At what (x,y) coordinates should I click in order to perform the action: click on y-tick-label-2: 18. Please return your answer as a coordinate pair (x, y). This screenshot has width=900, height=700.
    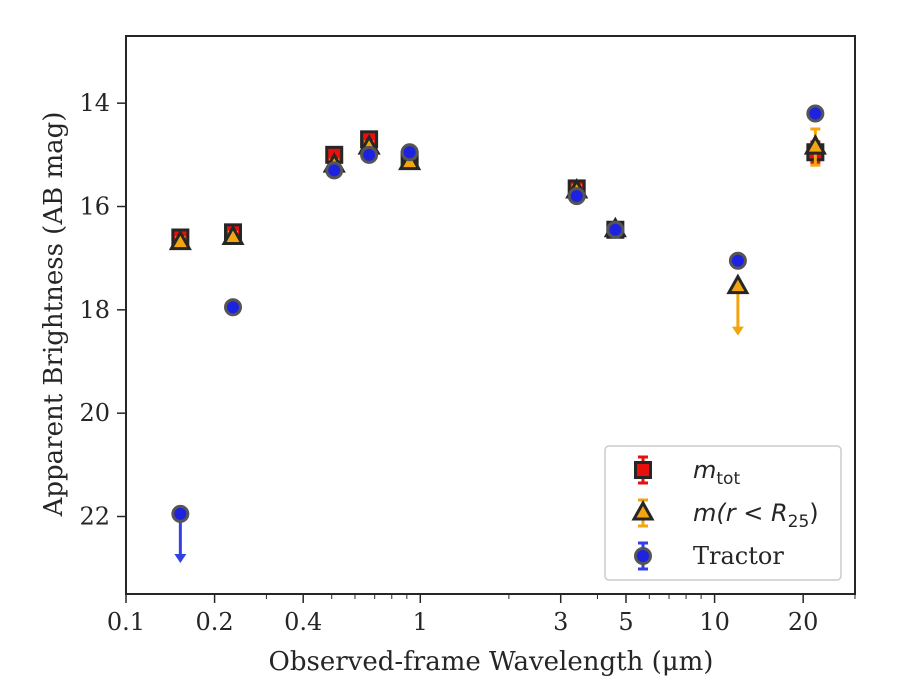
    Looking at the image, I should click on (94, 310).